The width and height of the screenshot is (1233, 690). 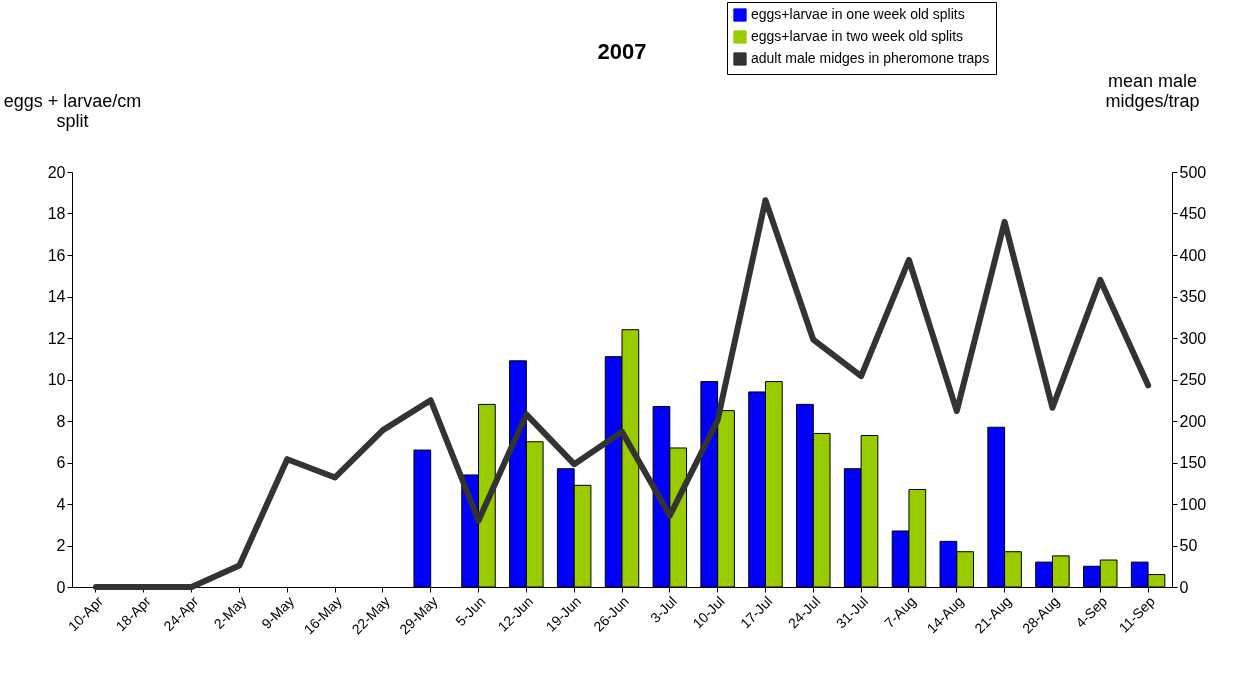 I want to click on y2-tick-label: 450, so click(x=1193, y=213).